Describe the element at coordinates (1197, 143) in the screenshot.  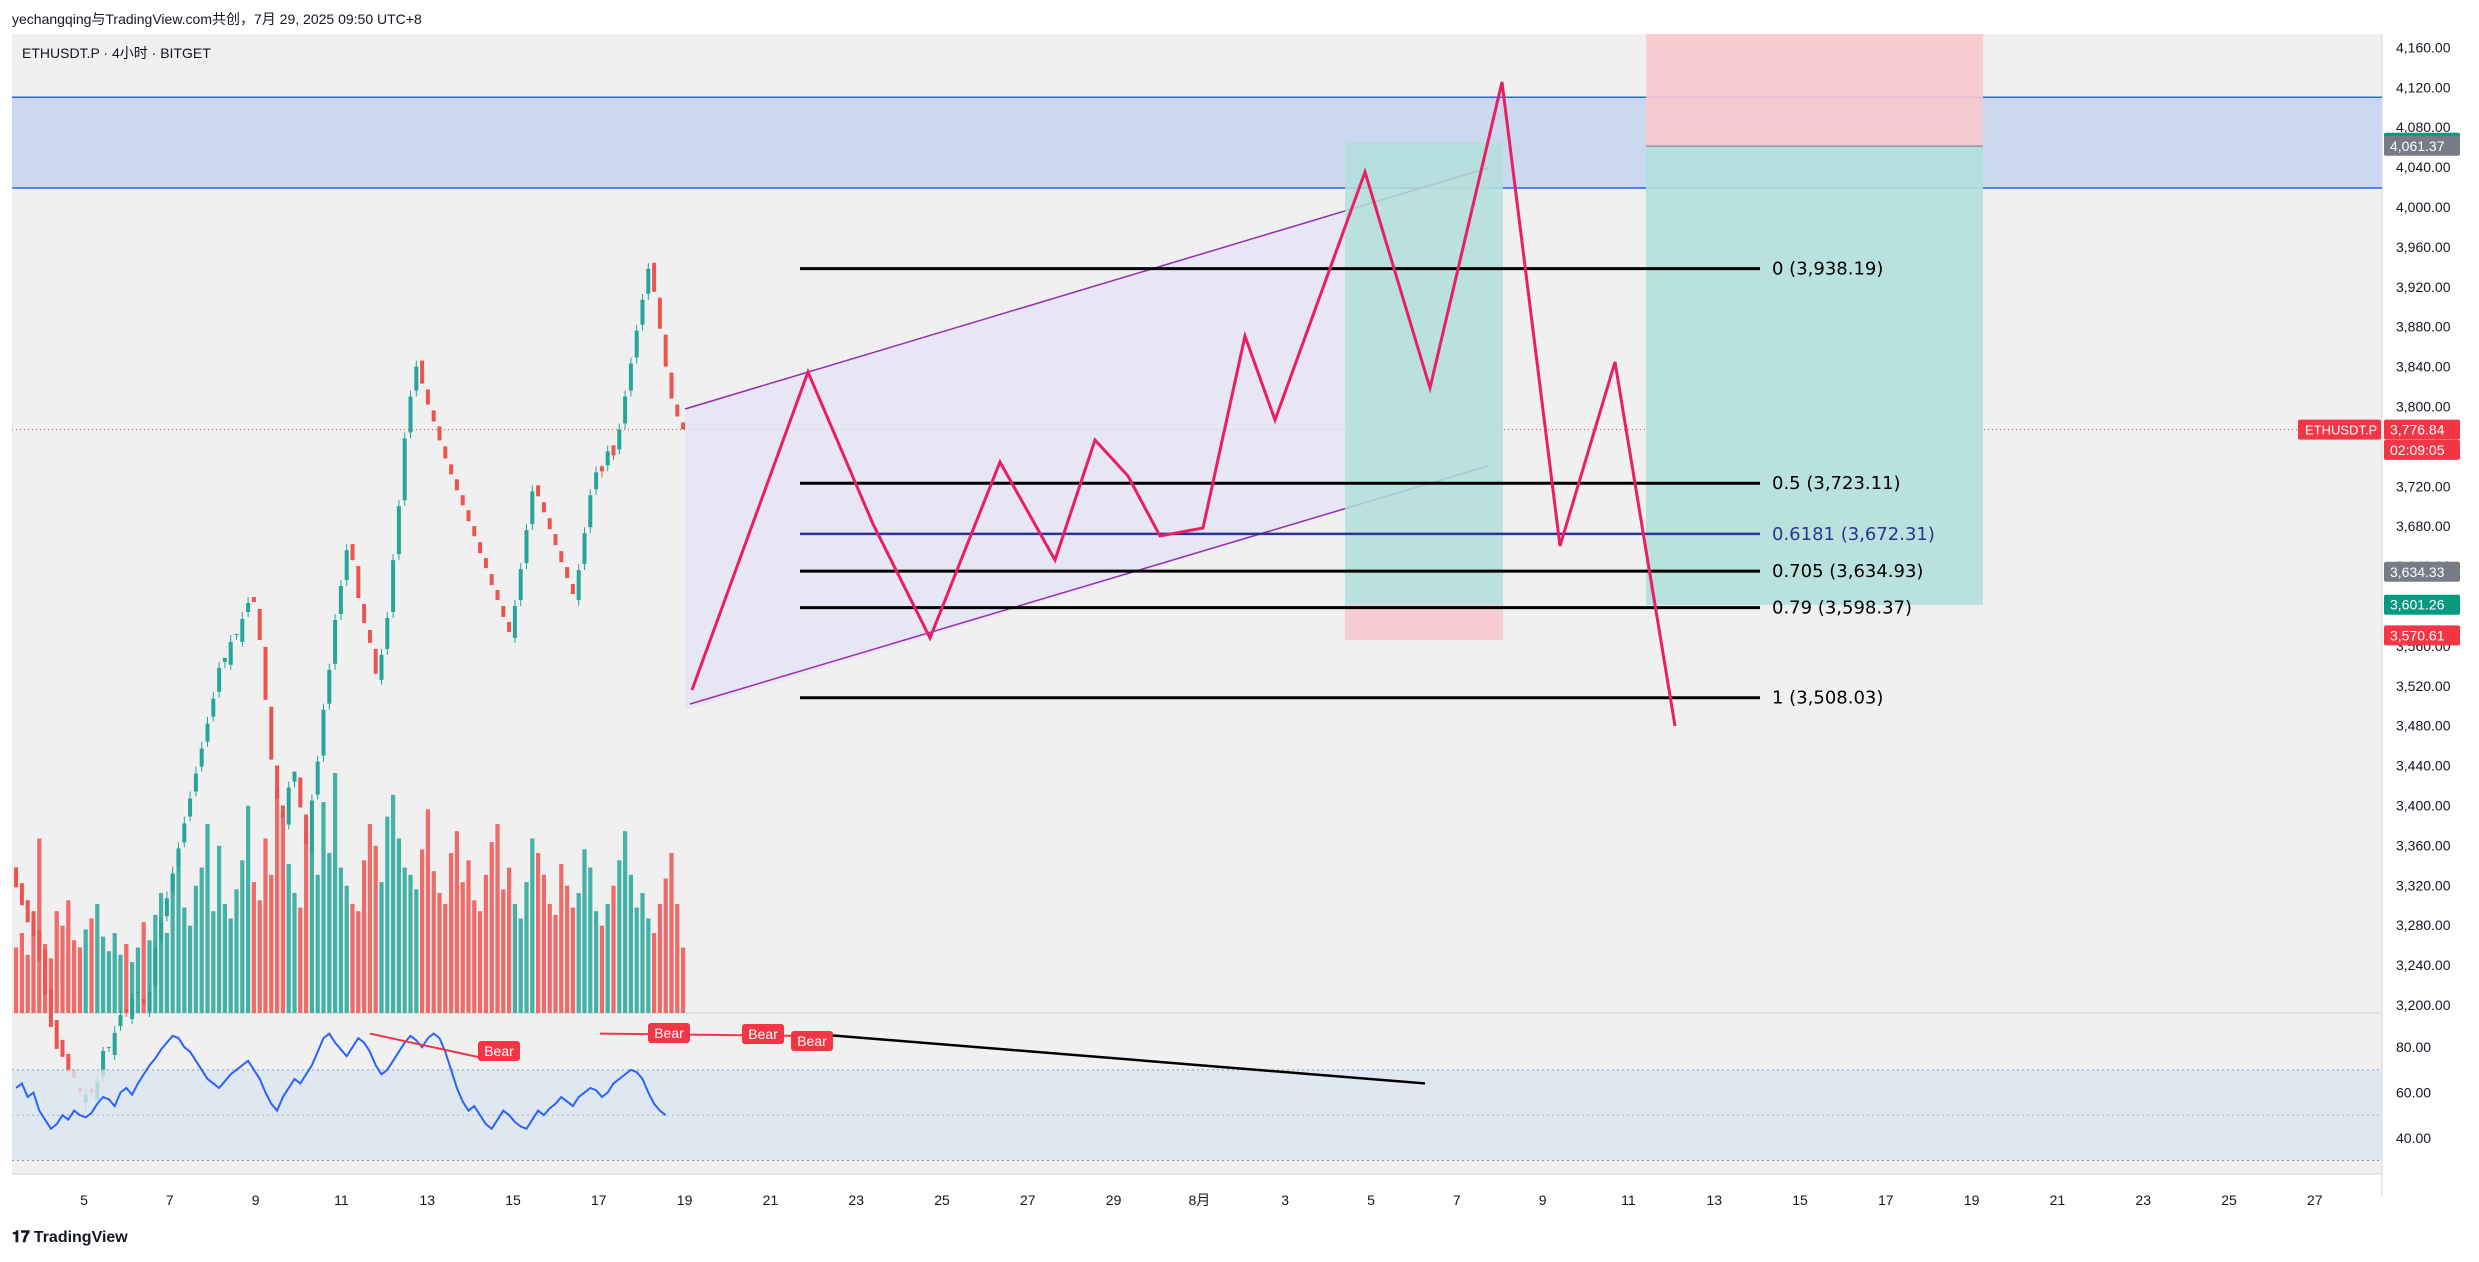
I see `resistance-zone` at that location.